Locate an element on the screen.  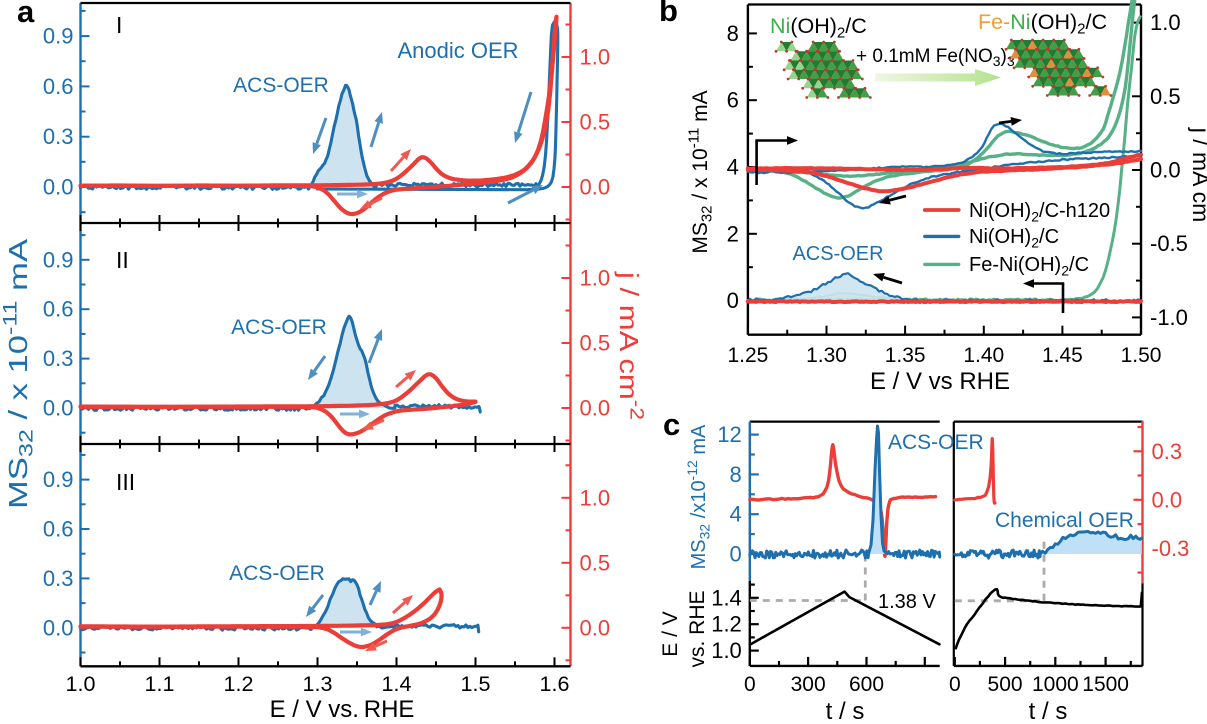
svg-text: -0.3 is located at coordinates (1171, 548).